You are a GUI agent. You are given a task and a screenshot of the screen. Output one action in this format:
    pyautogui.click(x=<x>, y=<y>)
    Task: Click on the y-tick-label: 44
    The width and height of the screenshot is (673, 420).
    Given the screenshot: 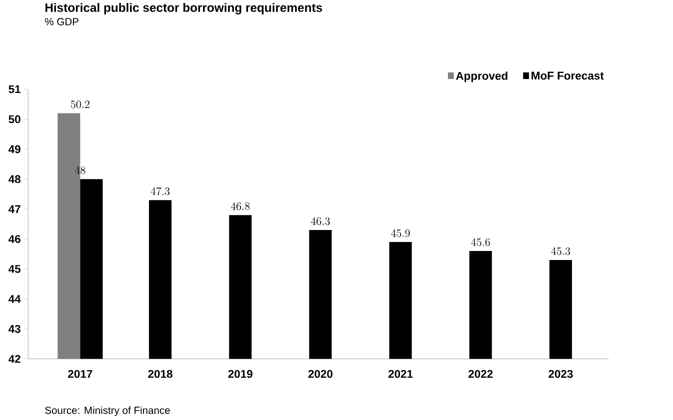 What is the action you would take?
    pyautogui.click(x=14, y=299)
    